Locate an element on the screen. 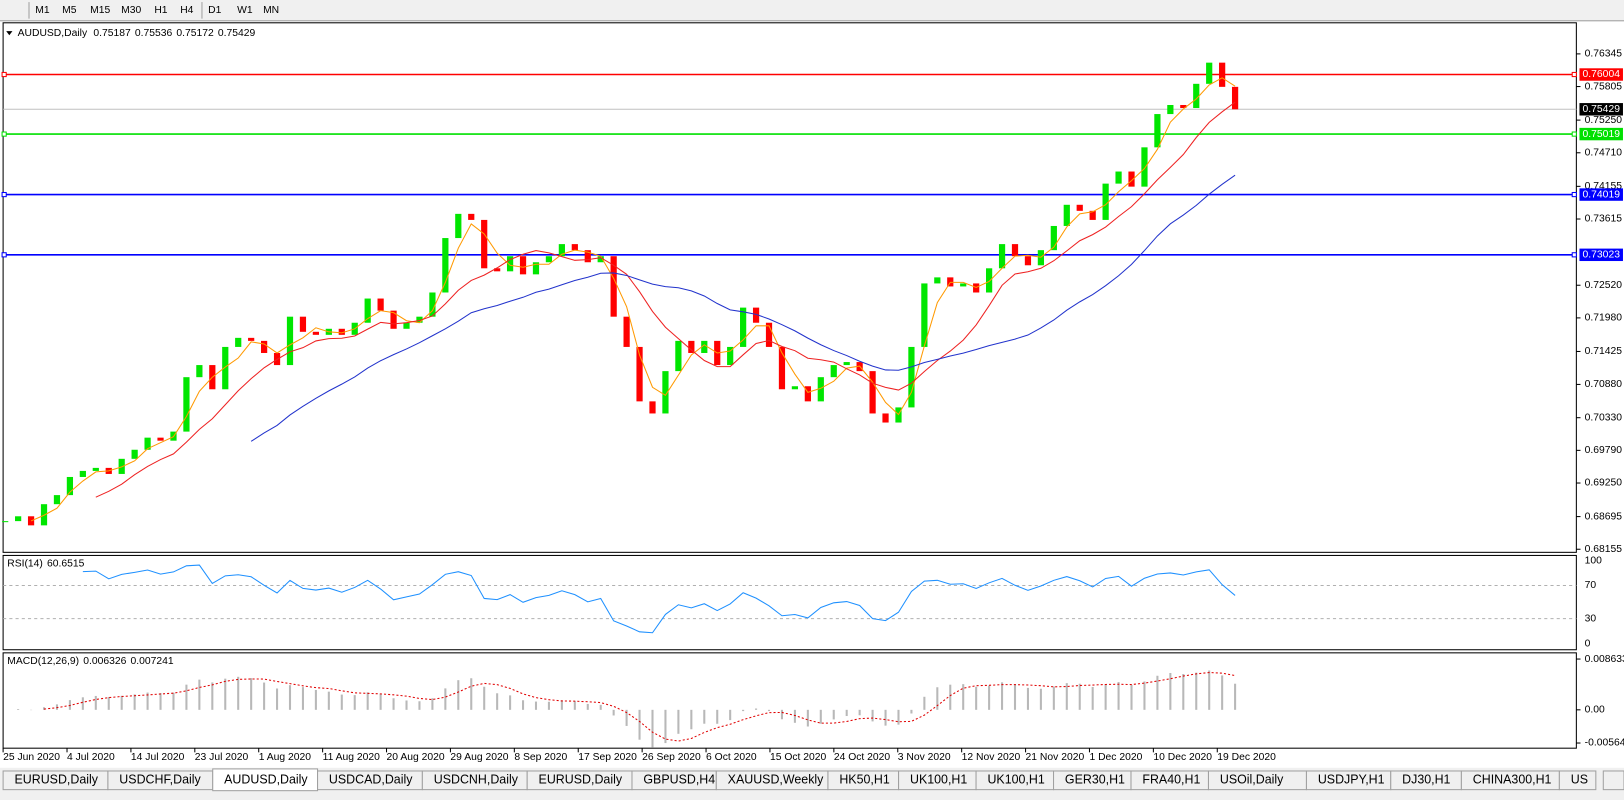 The image size is (1624, 800). current-price-label: 0.75429 is located at coordinates (1602, 109).